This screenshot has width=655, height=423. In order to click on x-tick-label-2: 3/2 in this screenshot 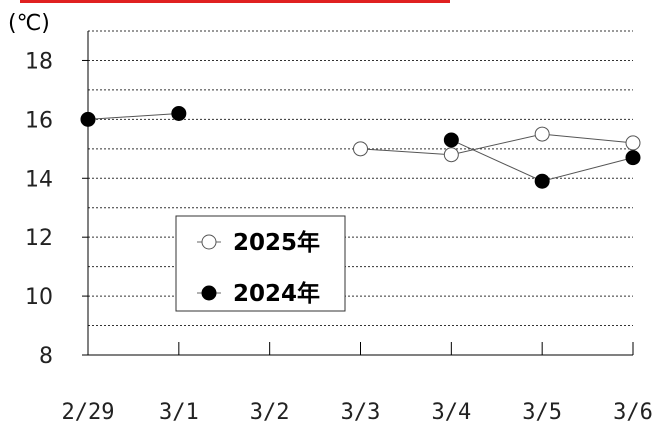, I will do `click(270, 411)`.